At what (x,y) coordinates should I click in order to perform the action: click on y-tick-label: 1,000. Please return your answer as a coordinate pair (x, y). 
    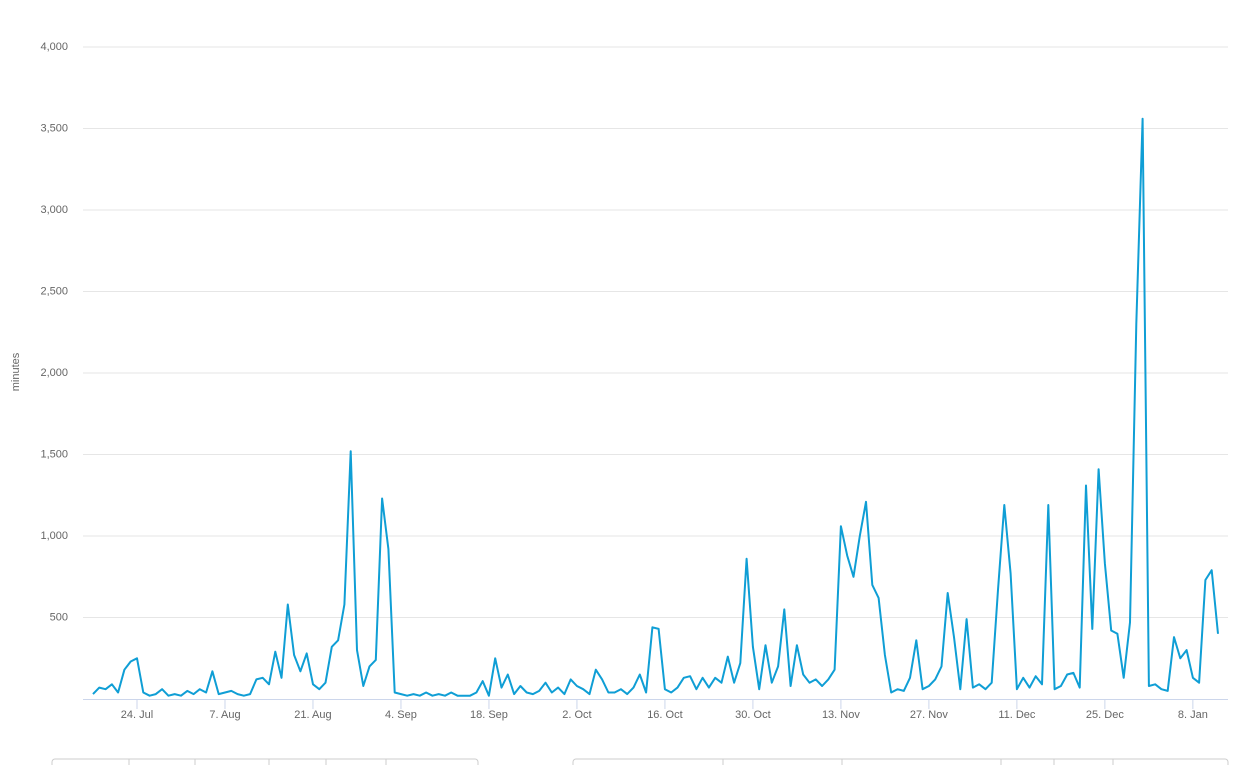
    Looking at the image, I should click on (54, 536).